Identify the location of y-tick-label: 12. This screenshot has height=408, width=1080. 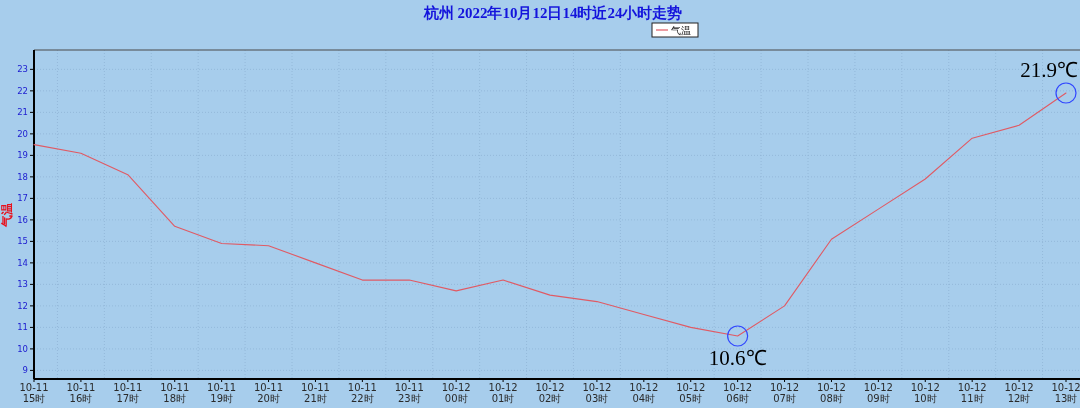
(22, 305).